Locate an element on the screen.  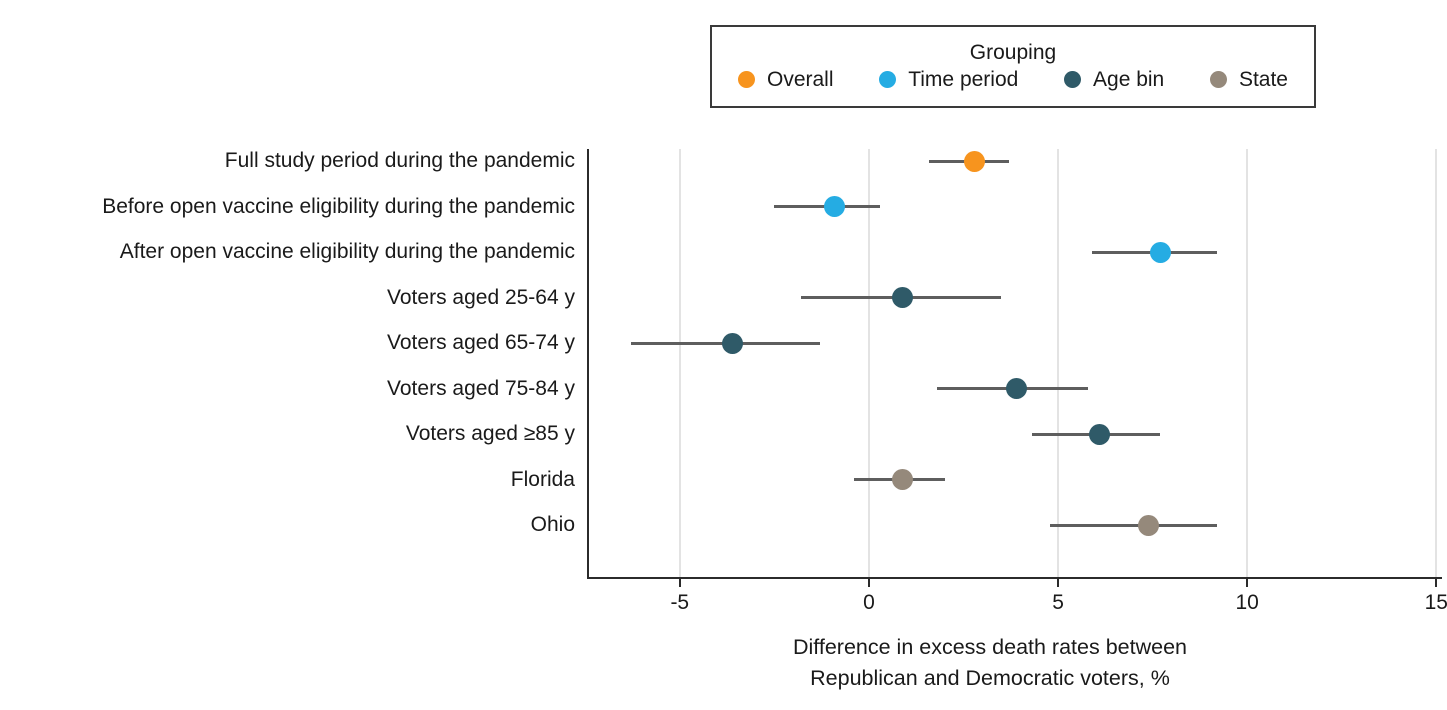
legend-item-label: State is located at coordinates (1263, 79).